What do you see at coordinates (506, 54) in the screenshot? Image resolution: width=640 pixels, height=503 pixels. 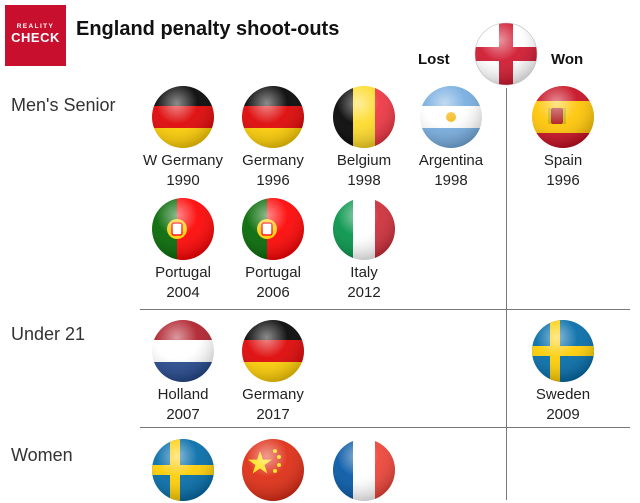 I see `england-flag-icon` at bounding box center [506, 54].